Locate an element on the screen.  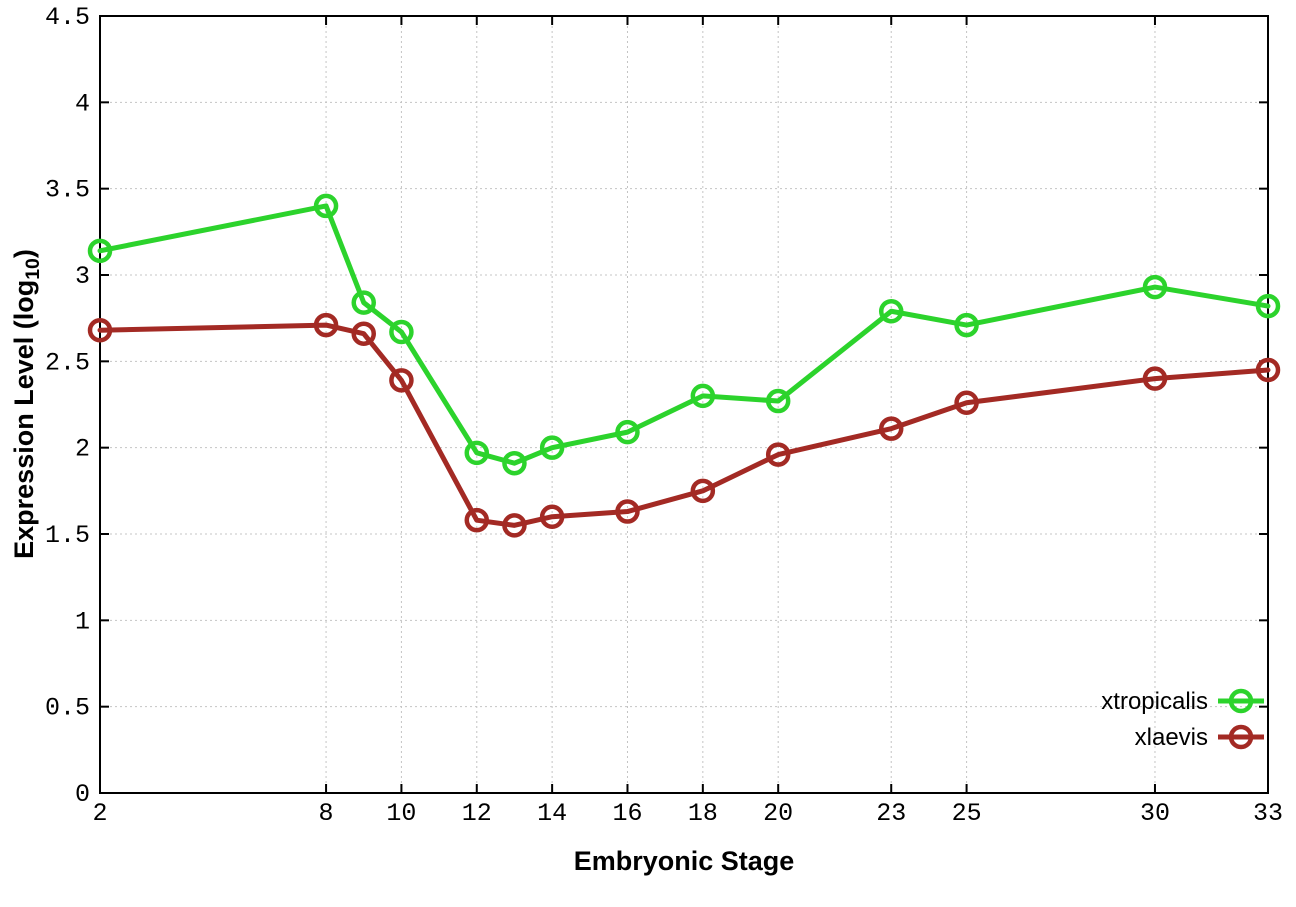
y-axis-title: Expression Level (log10) is located at coordinates (27, 404).